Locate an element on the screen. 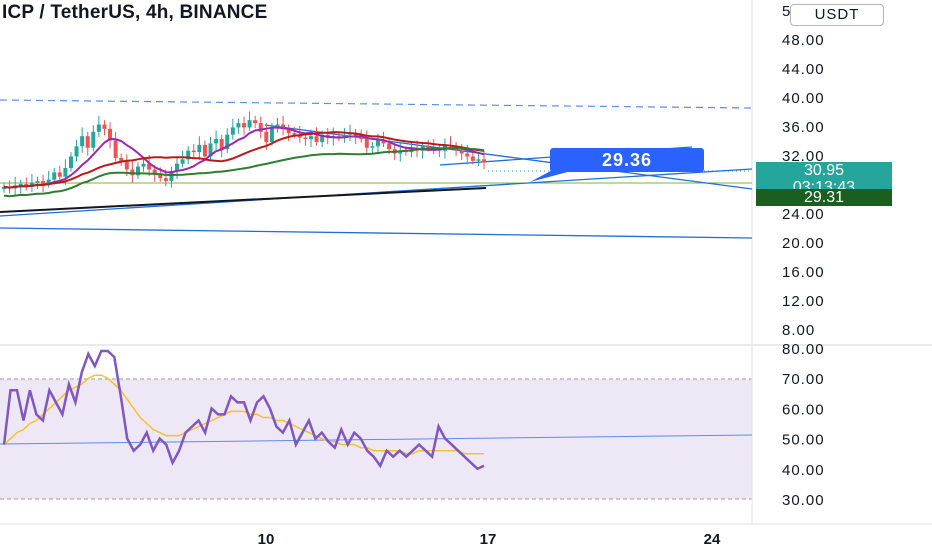 This screenshot has height=550, width=932. support-price-badge: 29.31 is located at coordinates (824, 197).